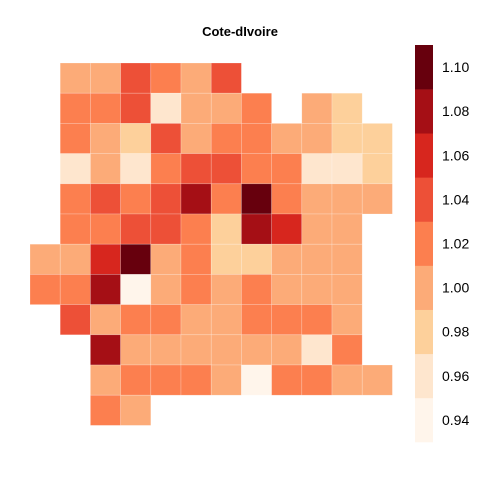  Describe the element at coordinates (240, 31) in the screenshot. I see `chart-title: Cote-dIvoire` at that location.